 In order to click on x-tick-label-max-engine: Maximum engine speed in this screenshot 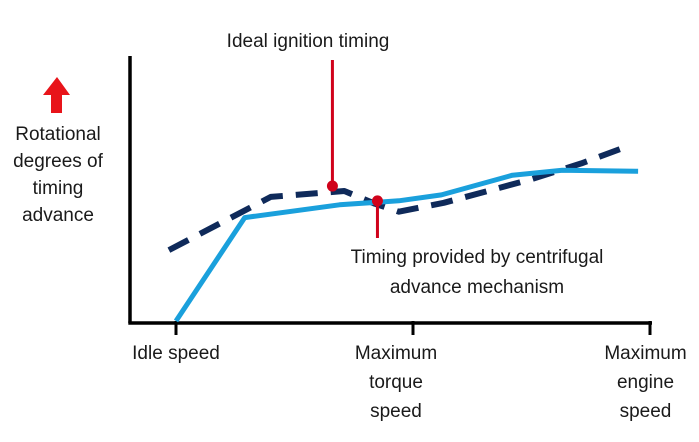, I will do `click(645, 383)`.